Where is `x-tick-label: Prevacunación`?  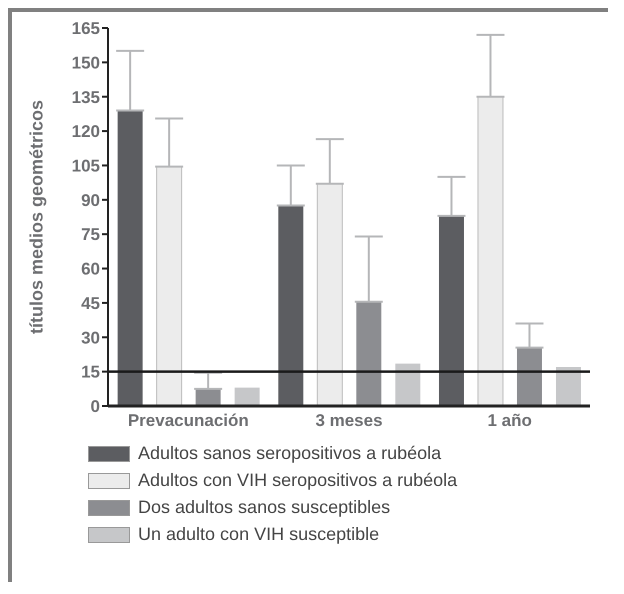 x-tick-label: Prevacunación is located at coordinates (188, 420).